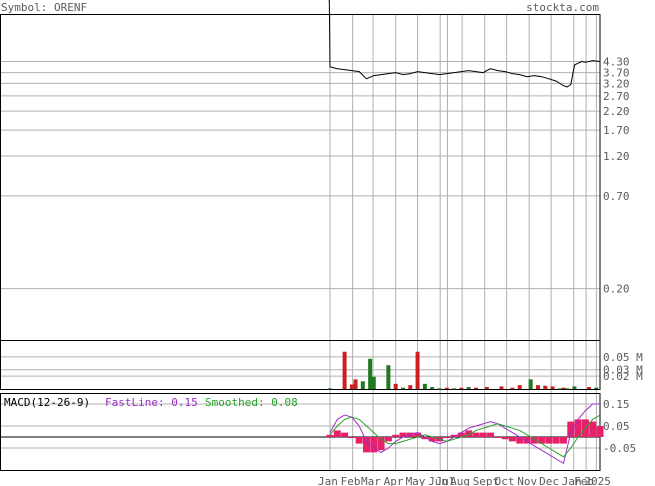 The width and height of the screenshot is (655, 486). Describe the element at coordinates (616, 156) in the screenshot. I see `price-tick-label: 1.20` at that location.